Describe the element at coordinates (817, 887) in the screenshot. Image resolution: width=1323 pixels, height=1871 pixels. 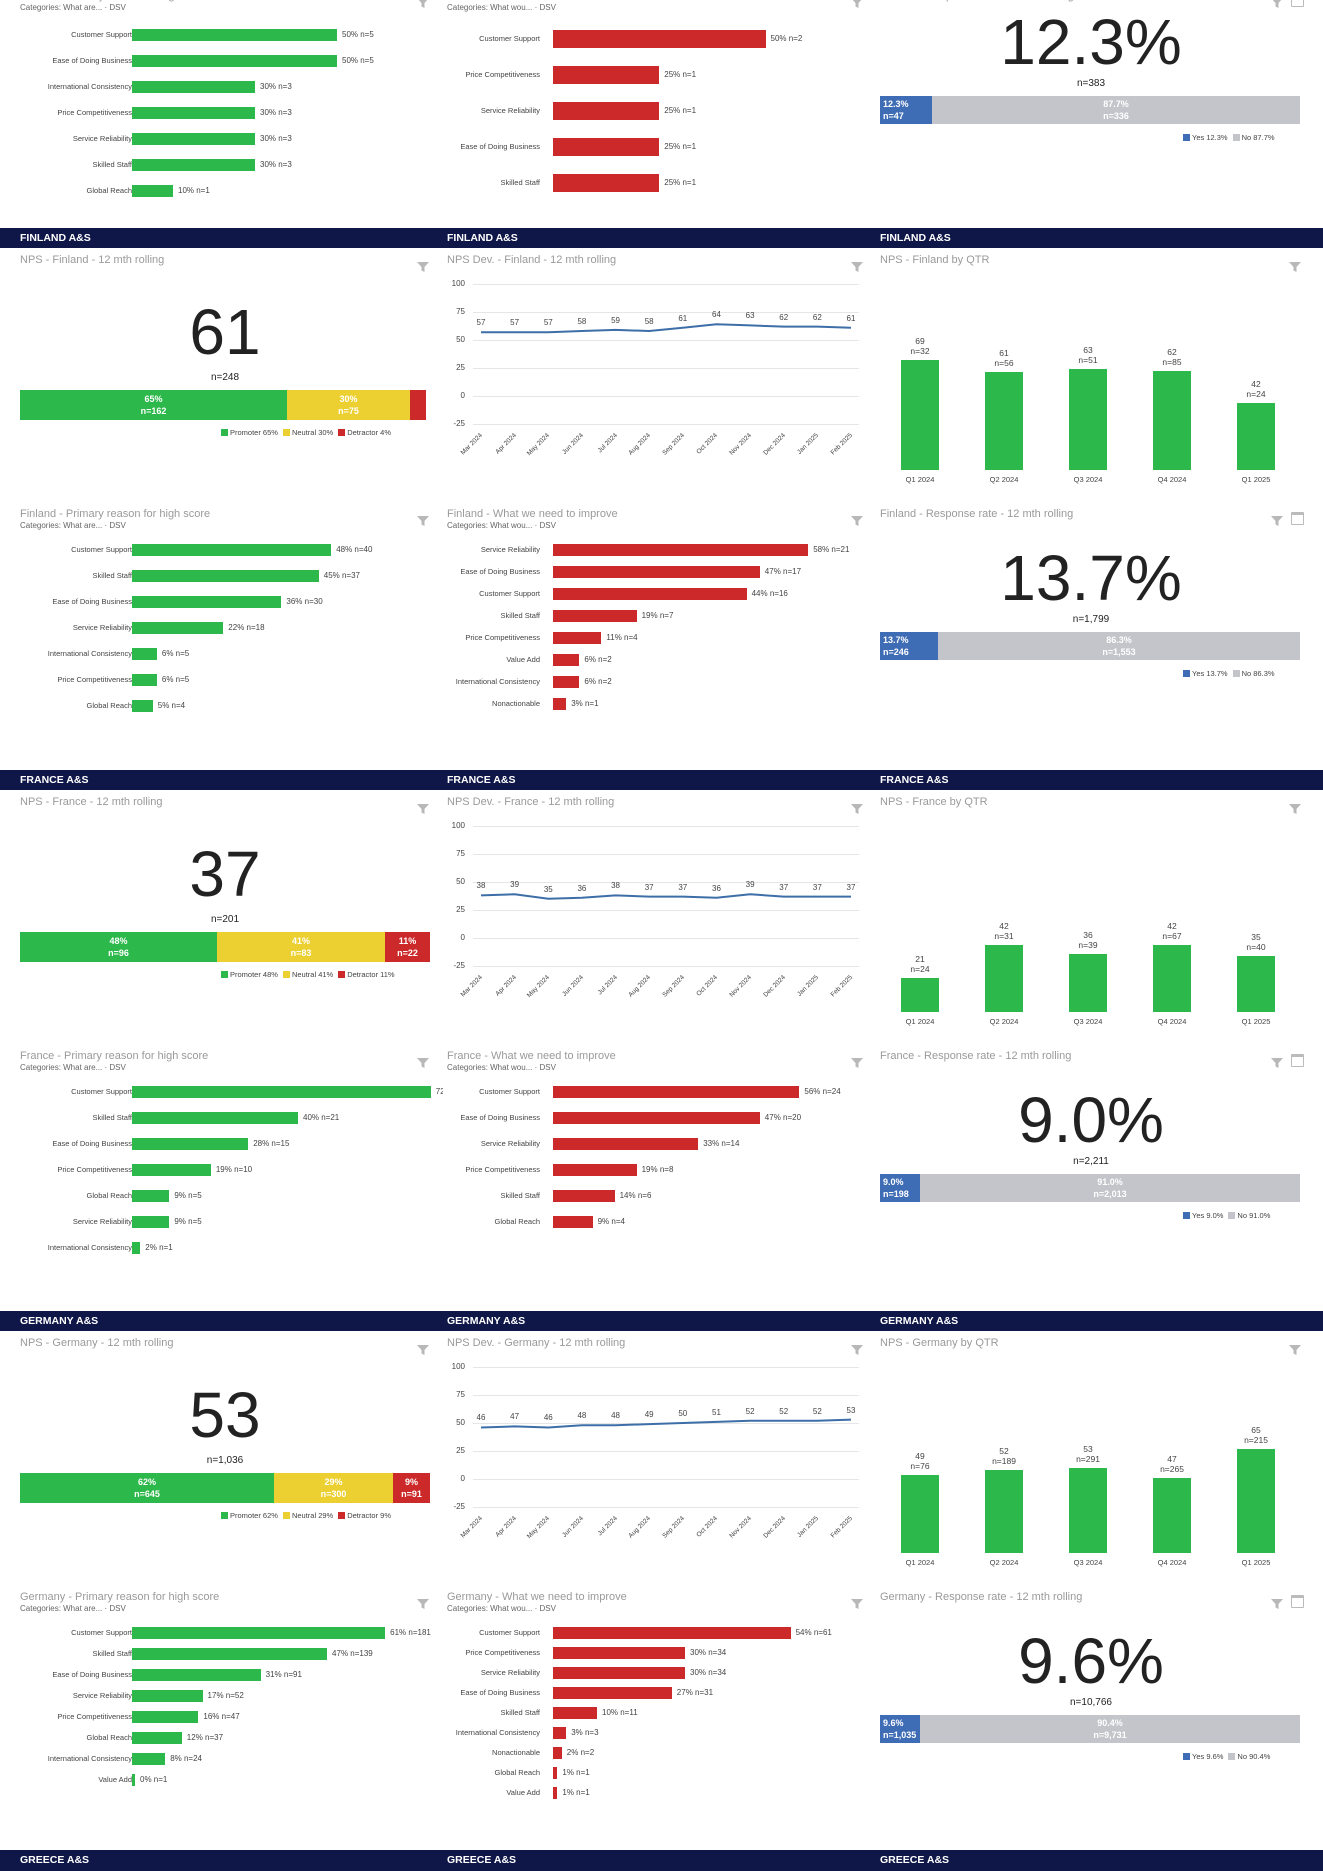
I see `line-point-label: 37` at that location.